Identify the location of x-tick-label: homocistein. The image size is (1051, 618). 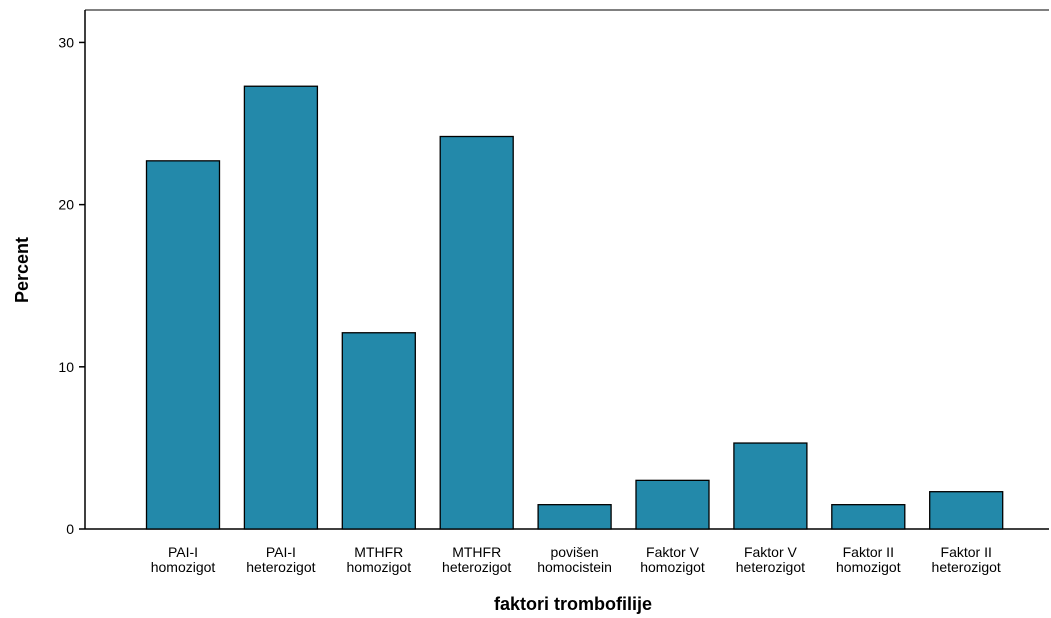
(574, 567).